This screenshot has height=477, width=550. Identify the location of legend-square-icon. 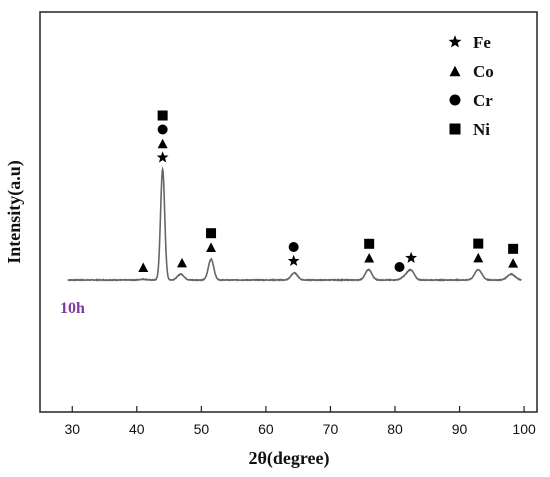
(455, 129).